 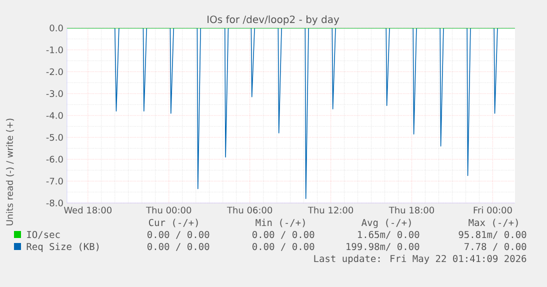 What do you see at coordinates (10, 172) in the screenshot?
I see `y-axis-title: Units read (-) / write (+)` at bounding box center [10, 172].